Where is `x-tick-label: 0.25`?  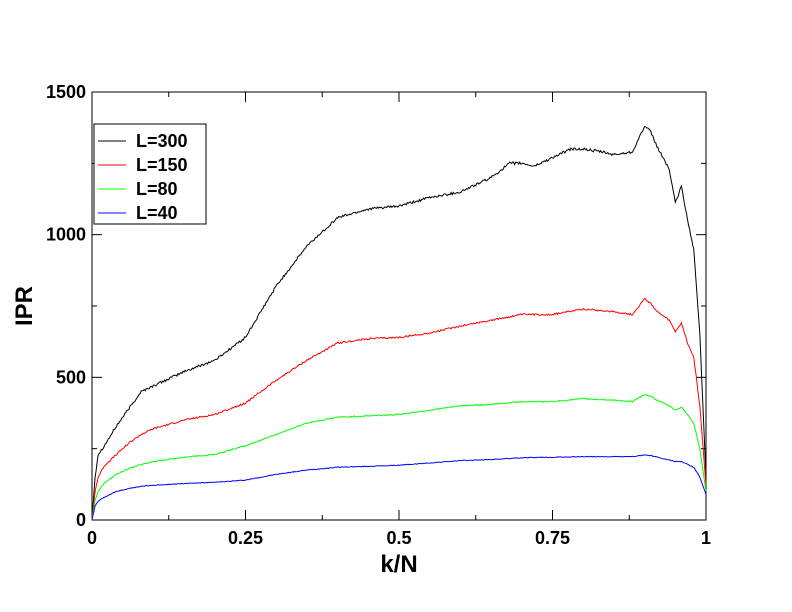
x-tick-label: 0.25 is located at coordinates (245, 538).